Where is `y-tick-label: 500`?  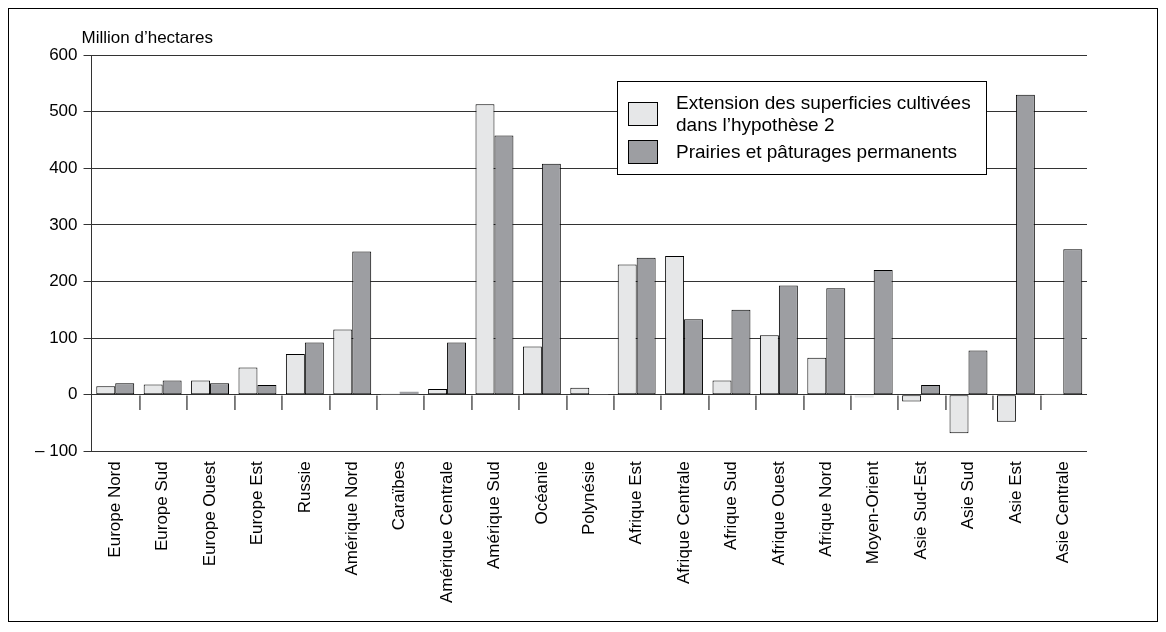
y-tick-label: 500 is located at coordinates (63, 111).